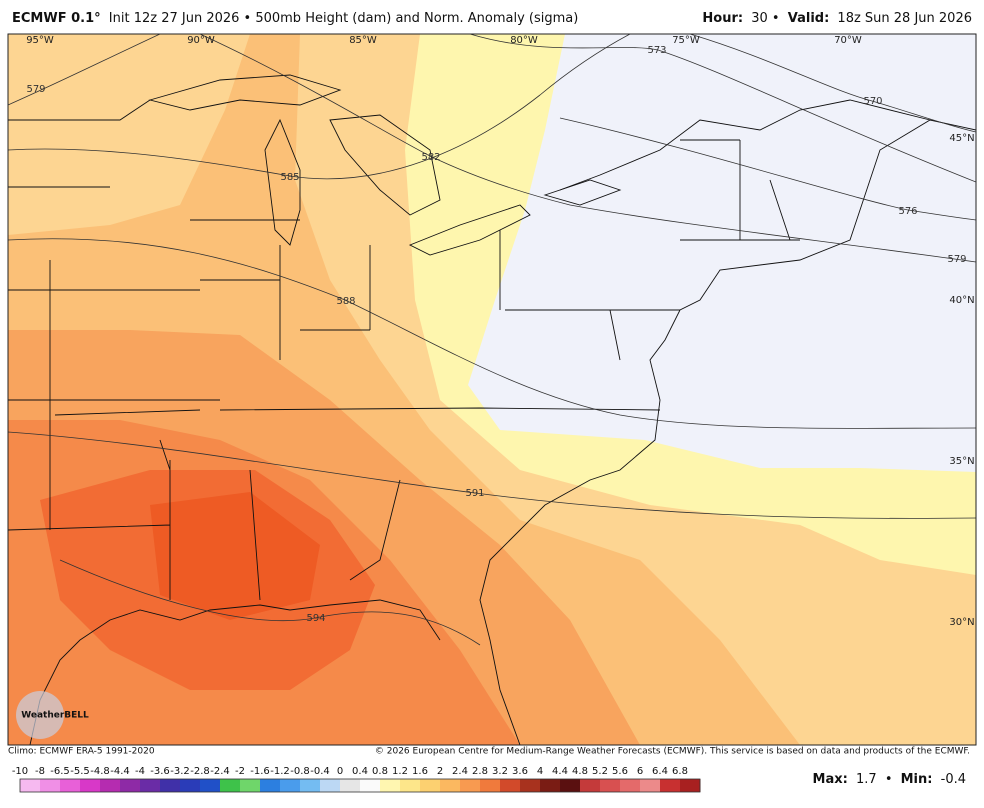  I want to click on valid: 18z Sun 28 Jun 2026, so click(904, 18).